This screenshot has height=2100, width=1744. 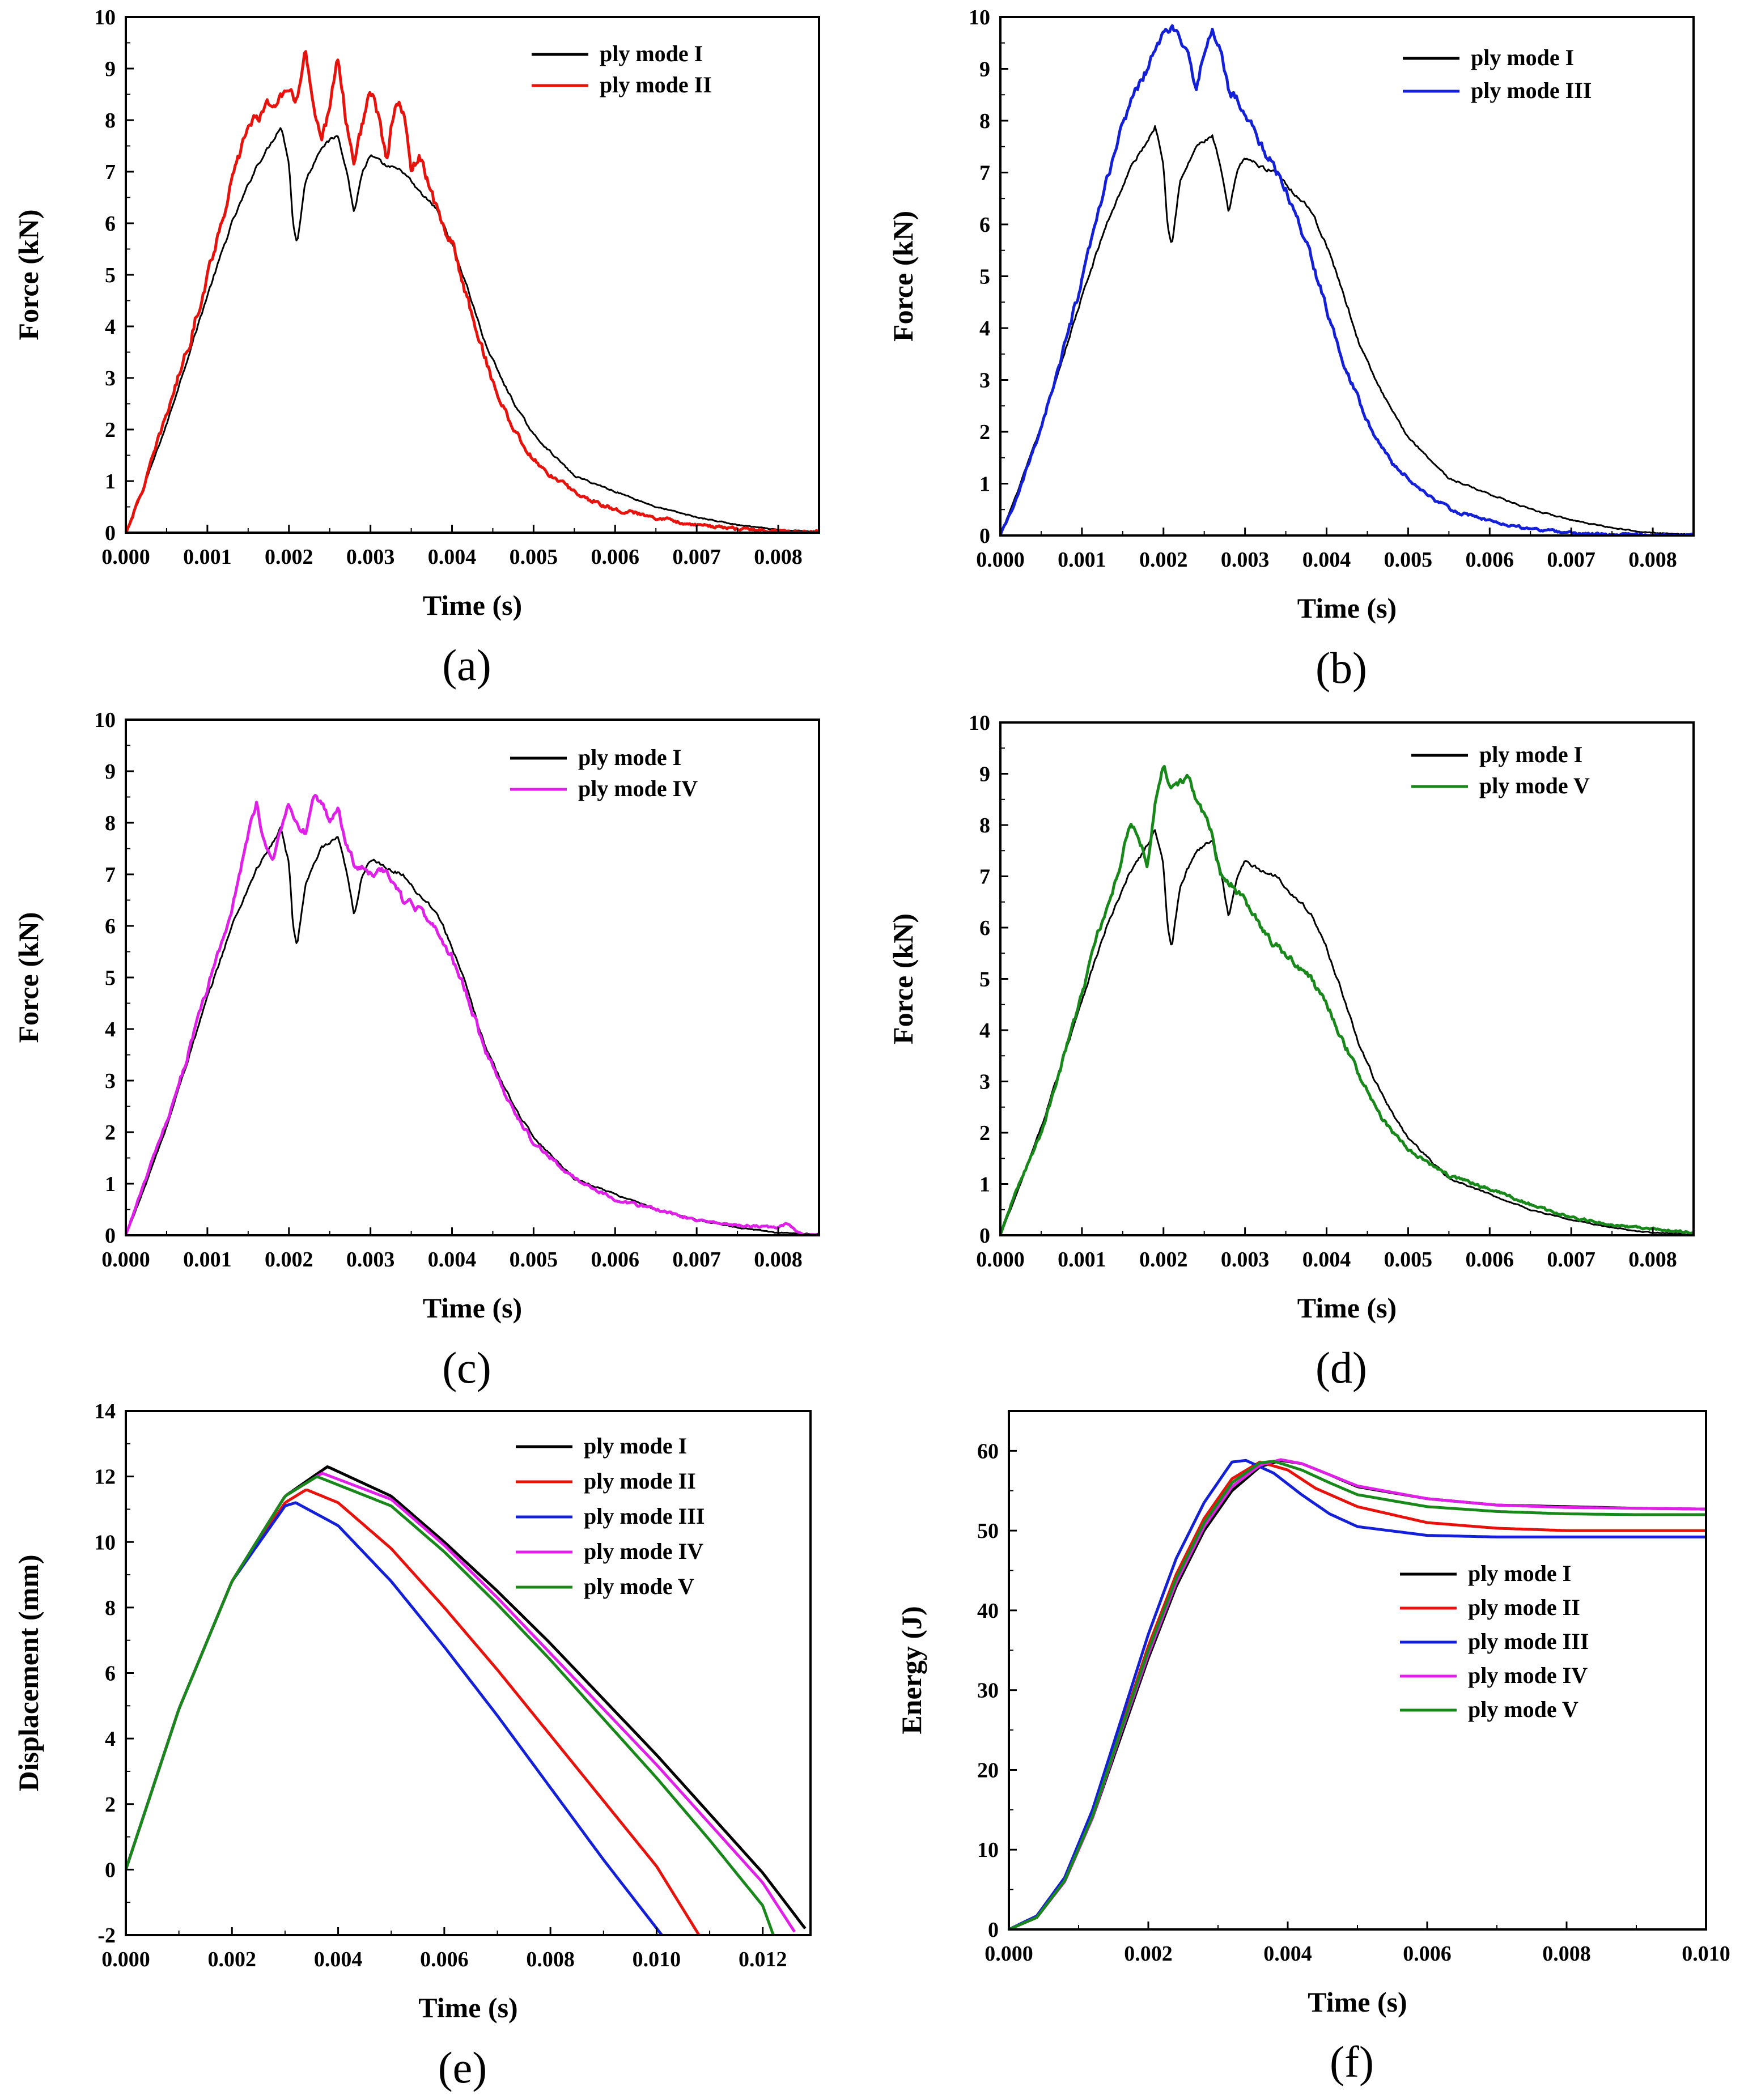 What do you see at coordinates (466, 665) in the screenshot?
I see `panel-caption: (a)` at bounding box center [466, 665].